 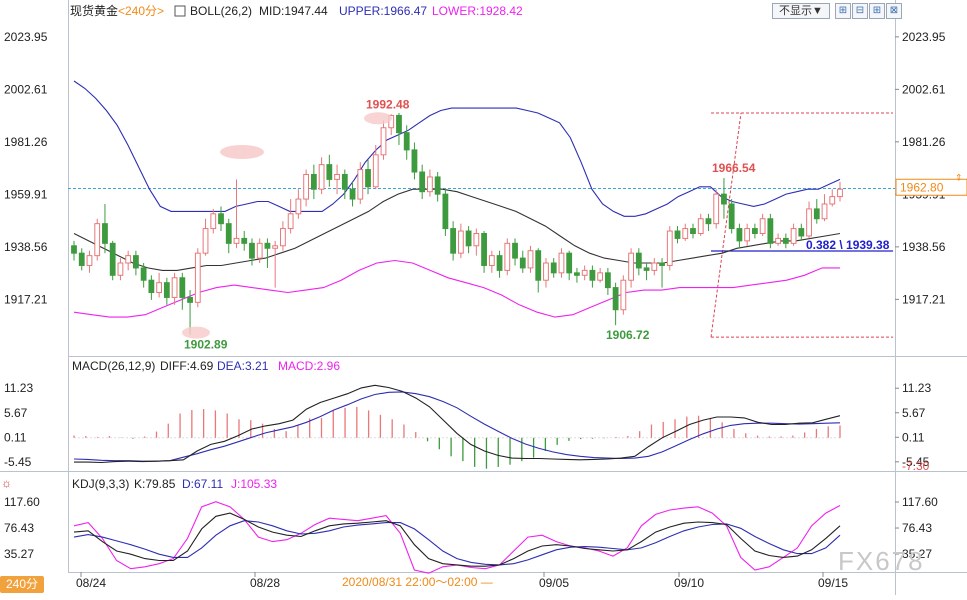 I want to click on last-price-arrow-icon: ⇕, so click(x=959, y=177).